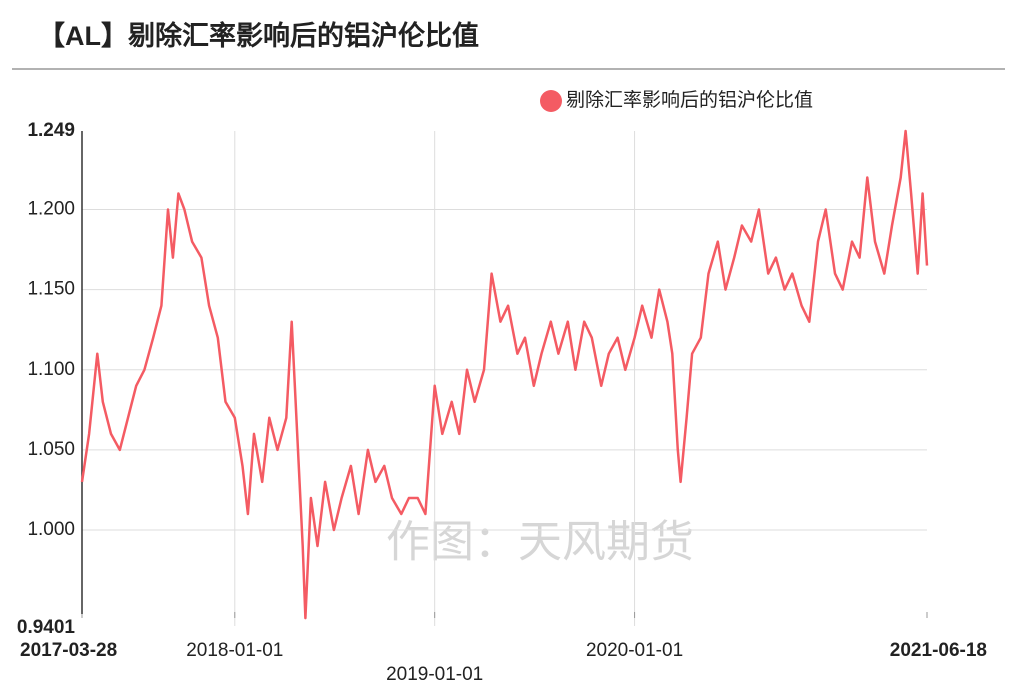  I want to click on x-tick-label: 2019-01-01, so click(434, 674).